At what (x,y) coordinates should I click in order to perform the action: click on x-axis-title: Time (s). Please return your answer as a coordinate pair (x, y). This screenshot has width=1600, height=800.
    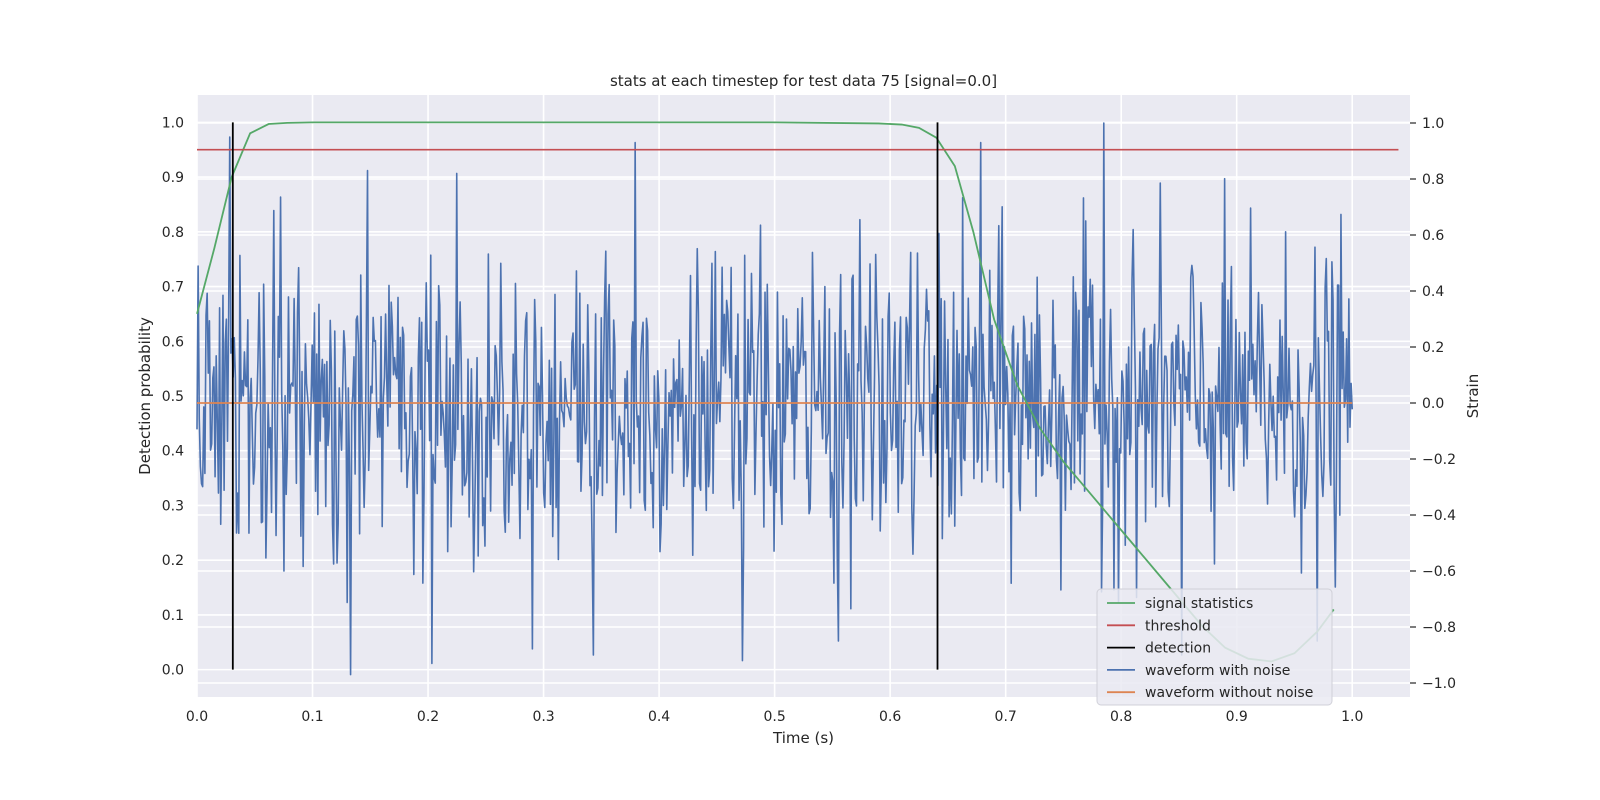
    Looking at the image, I should click on (803, 738).